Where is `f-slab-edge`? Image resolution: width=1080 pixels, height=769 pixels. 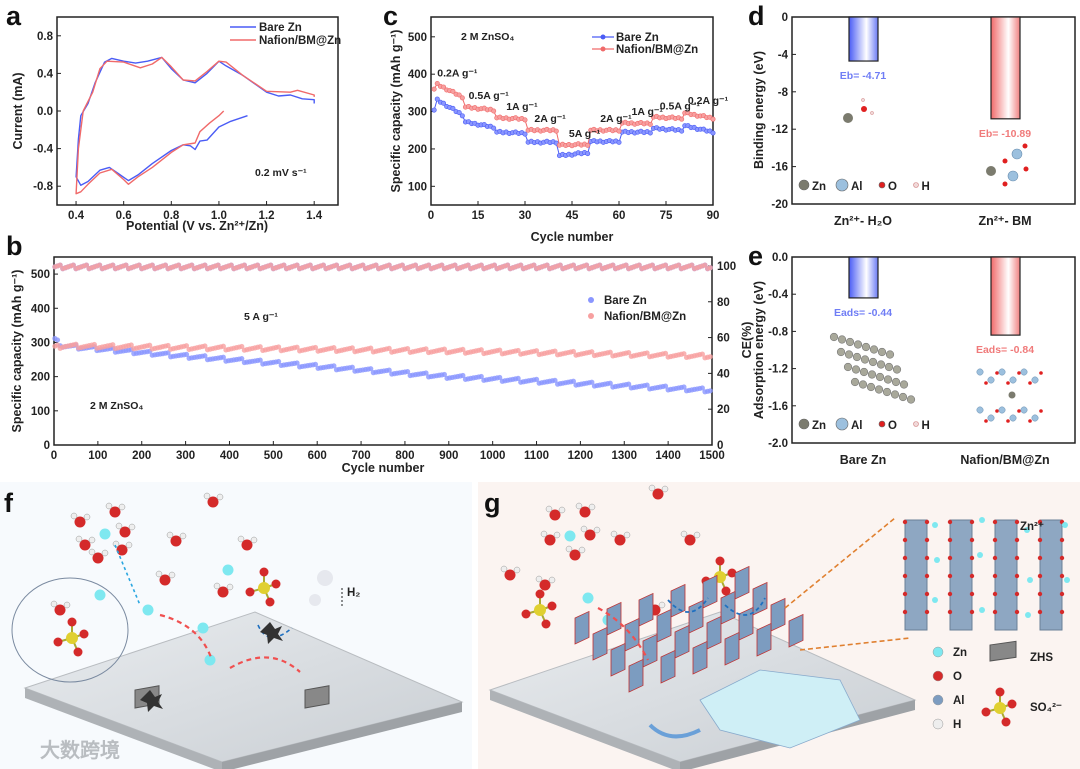 f-slab-edge is located at coordinates (123, 728).